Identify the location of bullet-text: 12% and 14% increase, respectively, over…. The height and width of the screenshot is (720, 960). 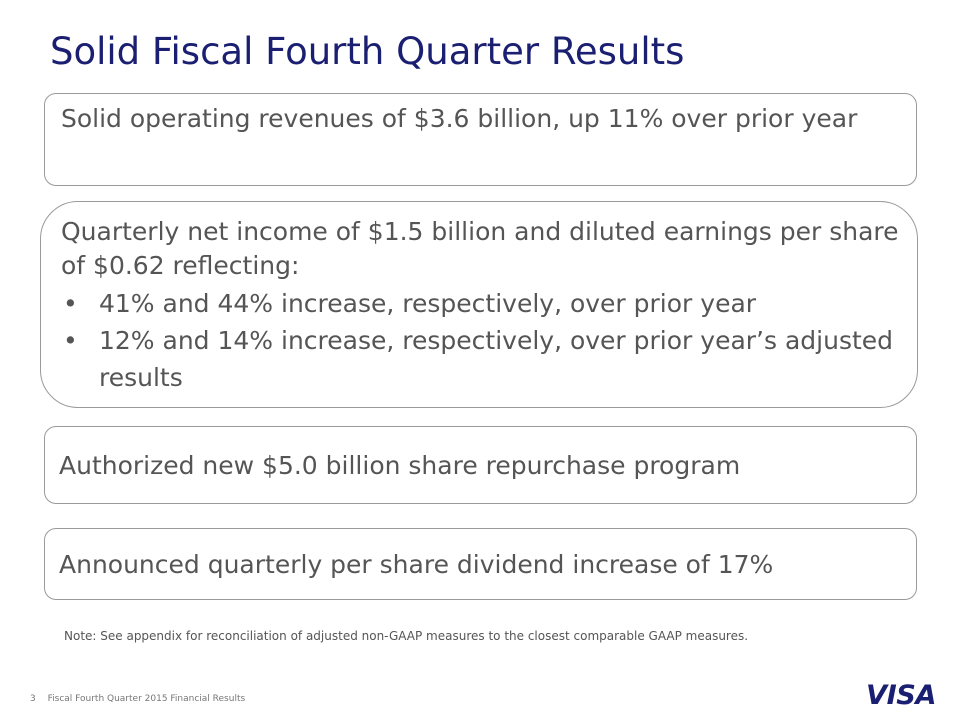
(496, 359).